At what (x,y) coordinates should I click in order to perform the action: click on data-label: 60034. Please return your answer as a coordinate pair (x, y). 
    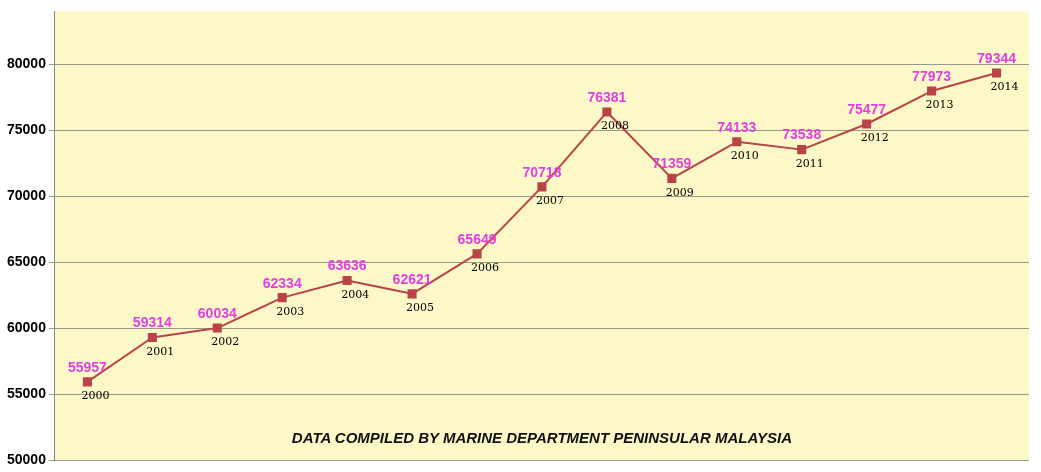
    Looking at the image, I should click on (217, 312).